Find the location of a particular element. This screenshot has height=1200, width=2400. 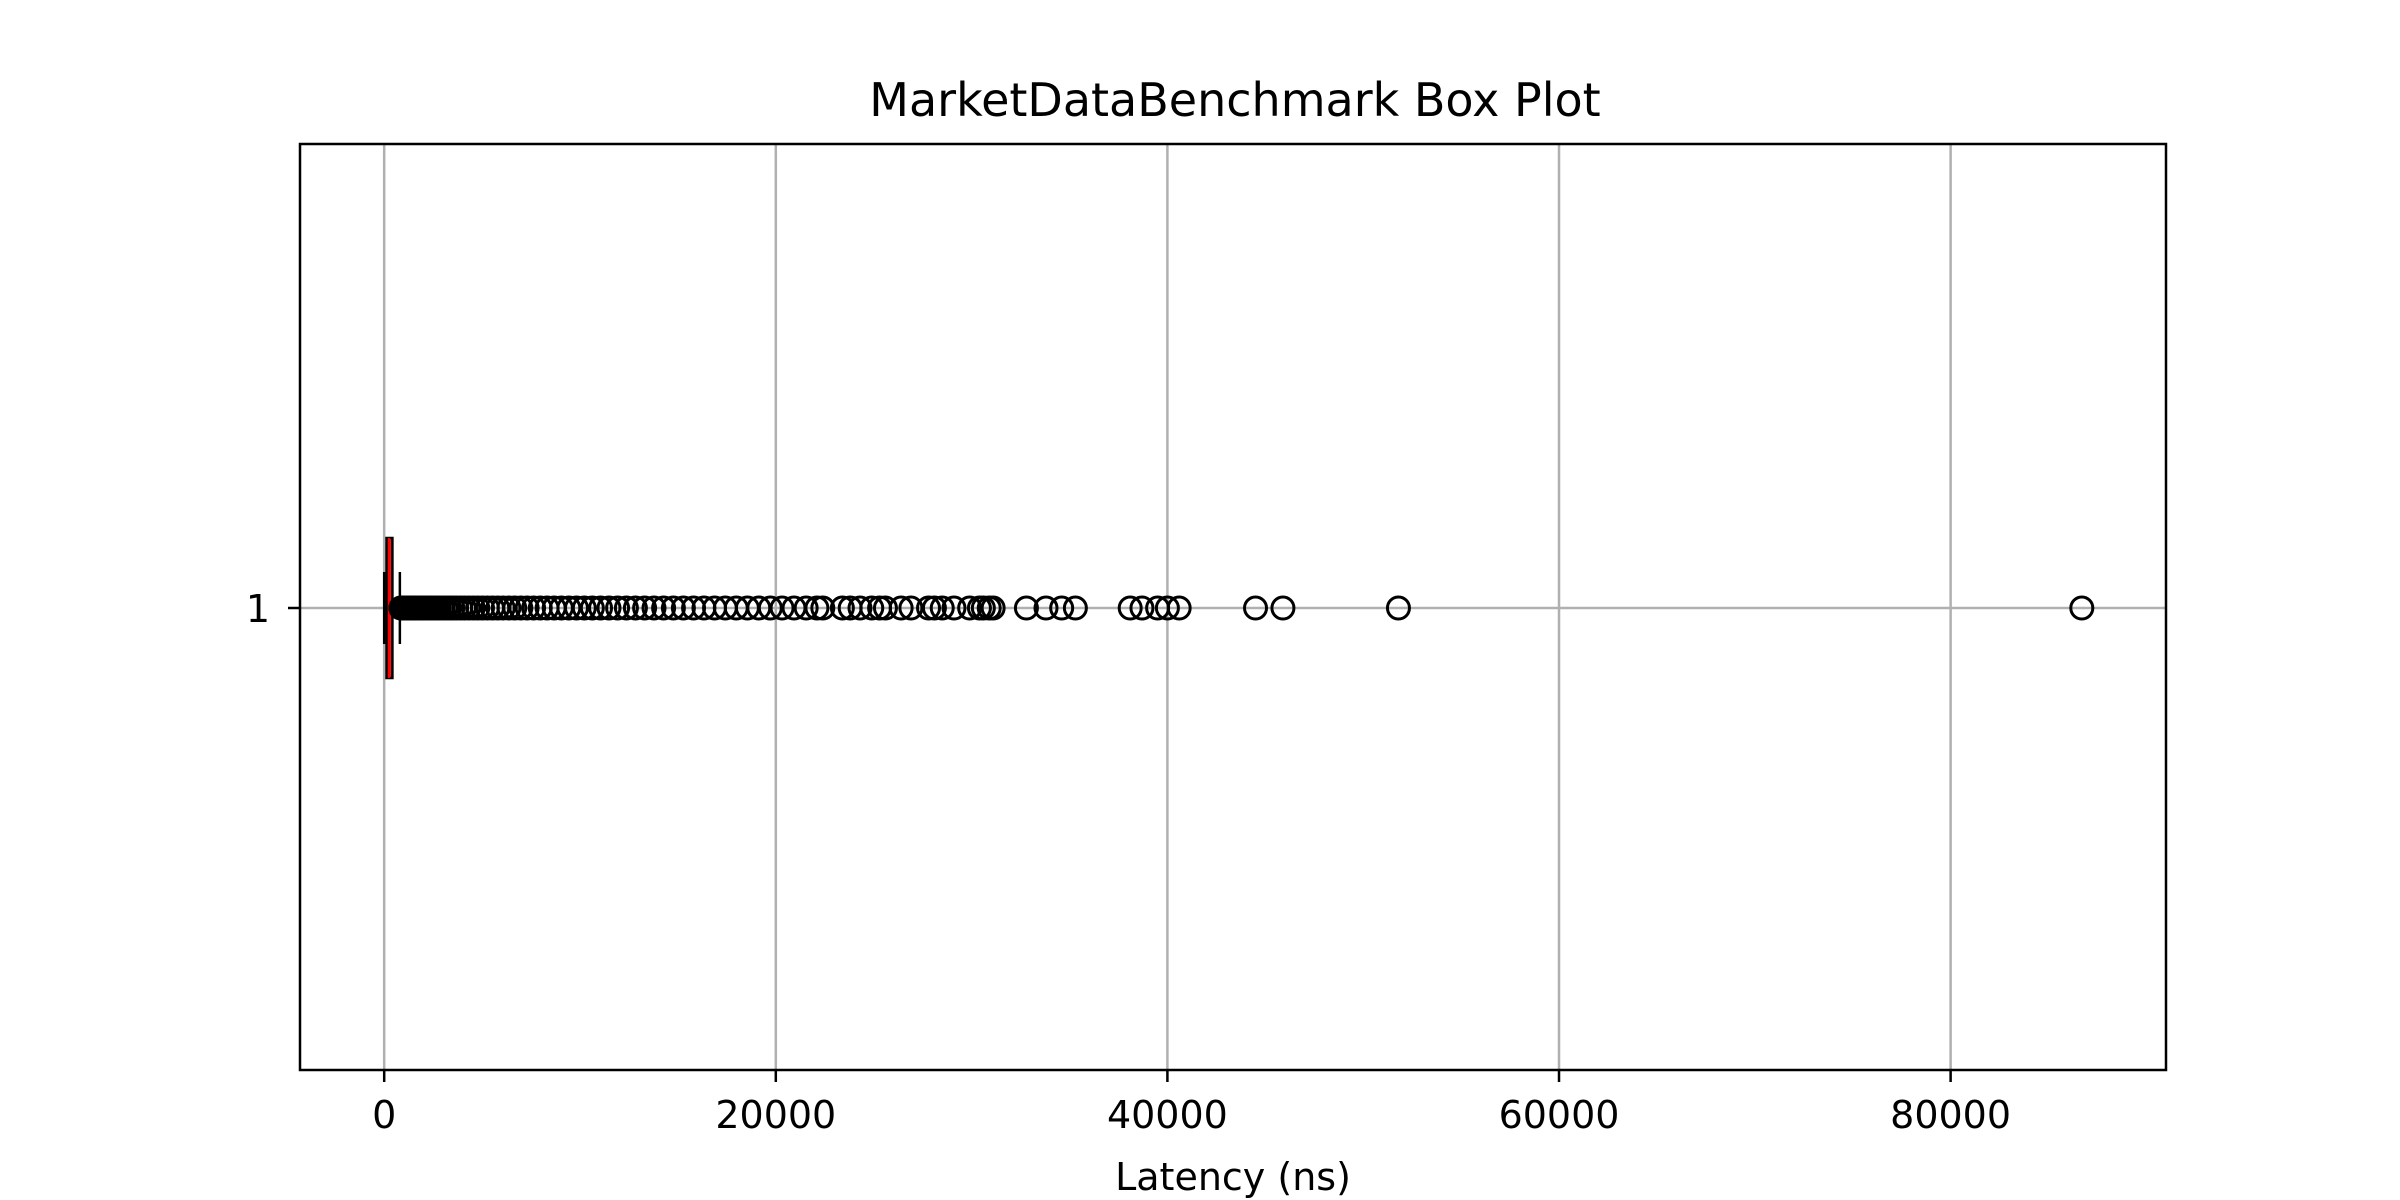

x-axis-label: Latency (ns) is located at coordinates (1233, 1177).